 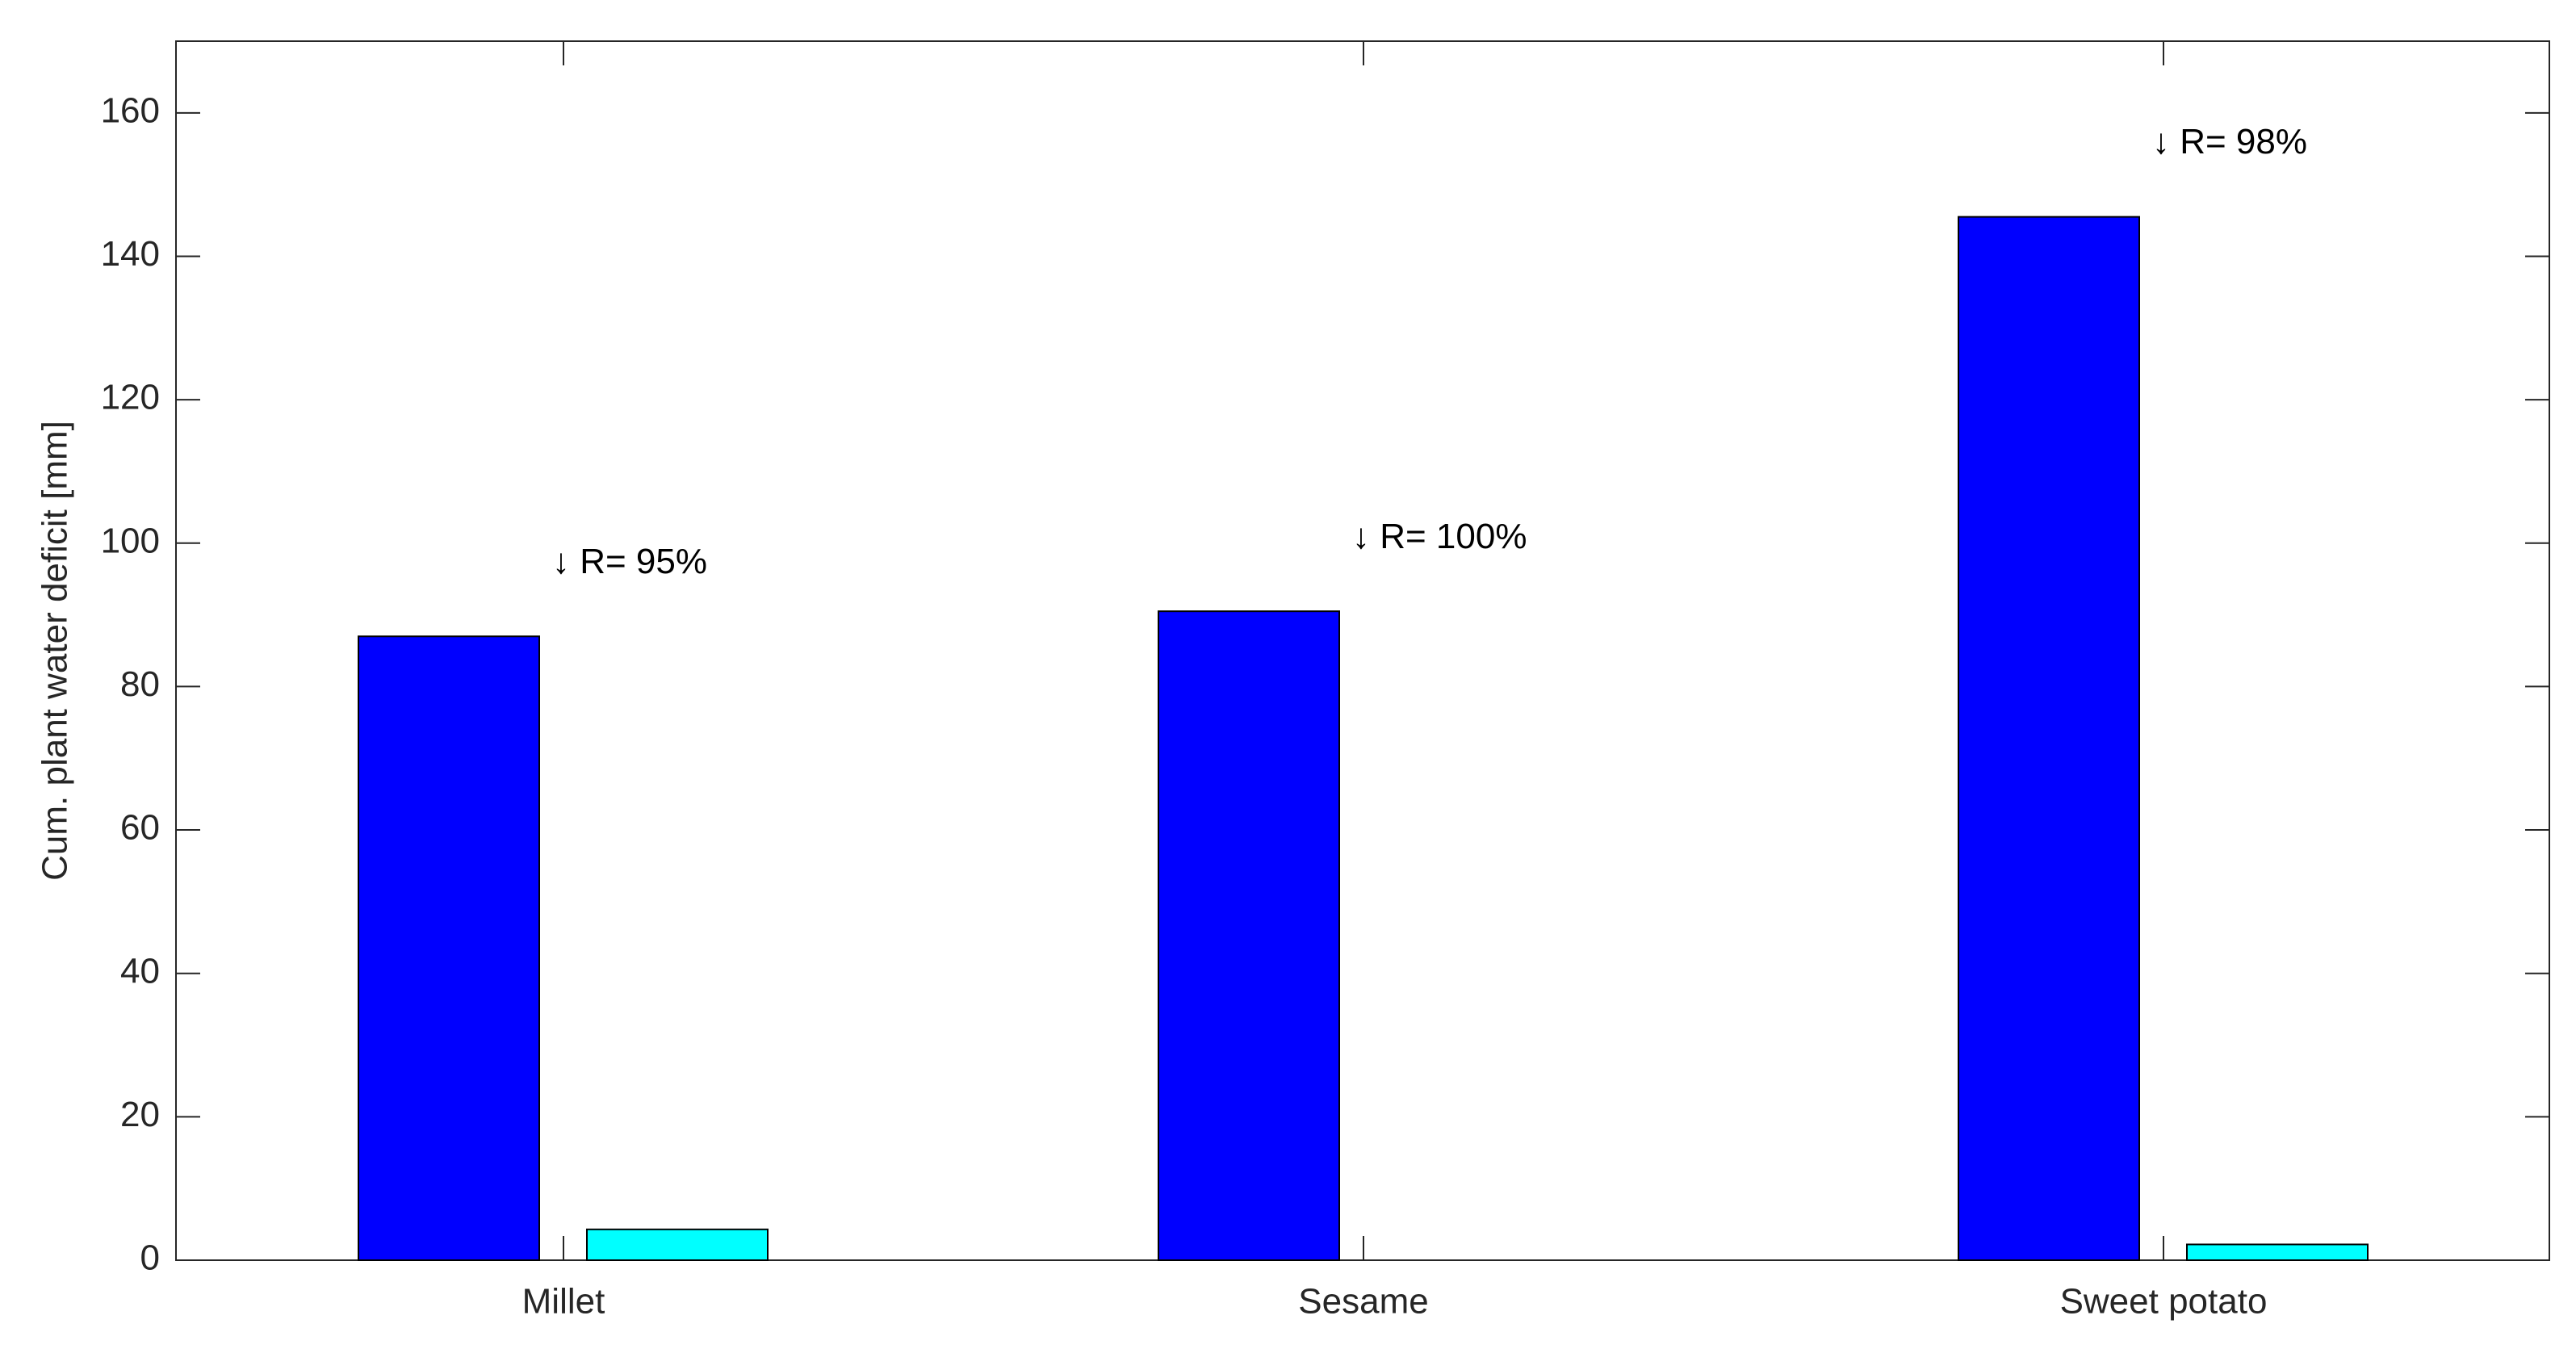 What do you see at coordinates (130, 110) in the screenshot?
I see `y-tick-label: 160` at bounding box center [130, 110].